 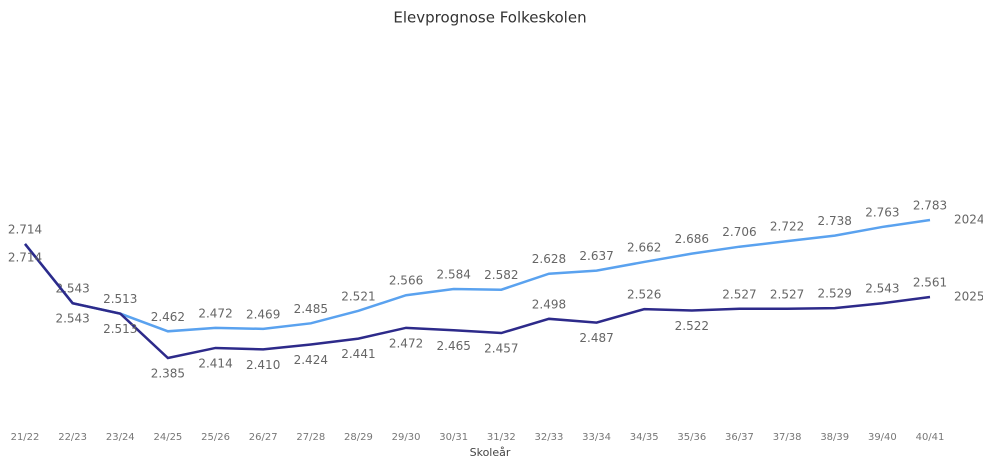 I want to click on data-label: 2.424, so click(x=311, y=360).